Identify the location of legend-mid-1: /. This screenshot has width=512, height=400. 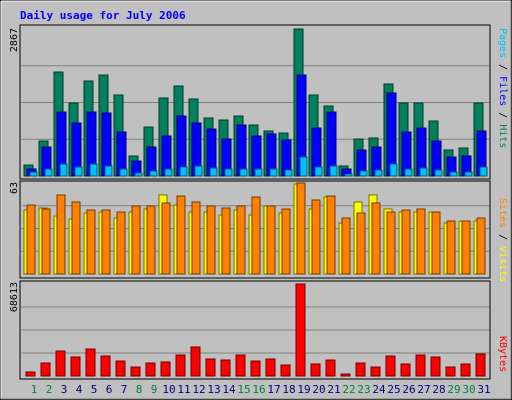
(502, 237).